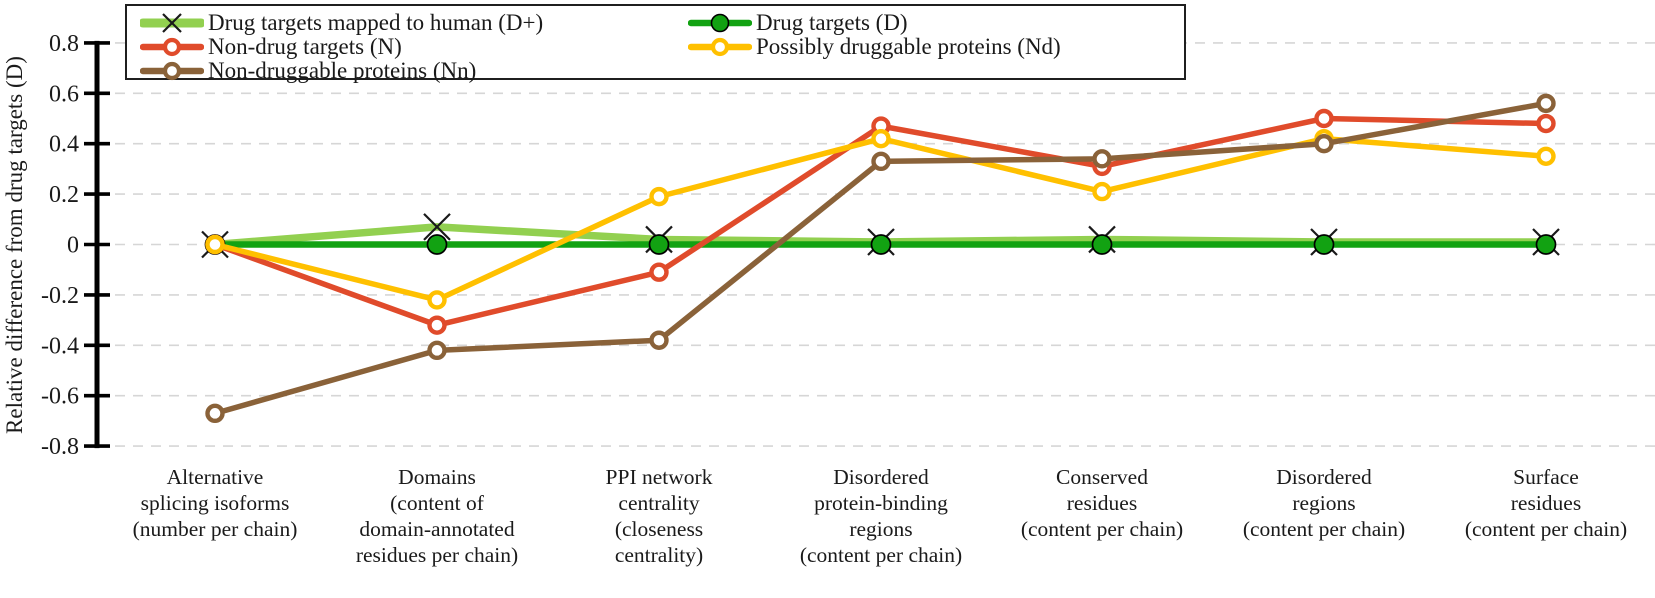 The width and height of the screenshot is (1655, 598). Describe the element at coordinates (64, 145) in the screenshot. I see `y-tick-label: 0.4` at that location.